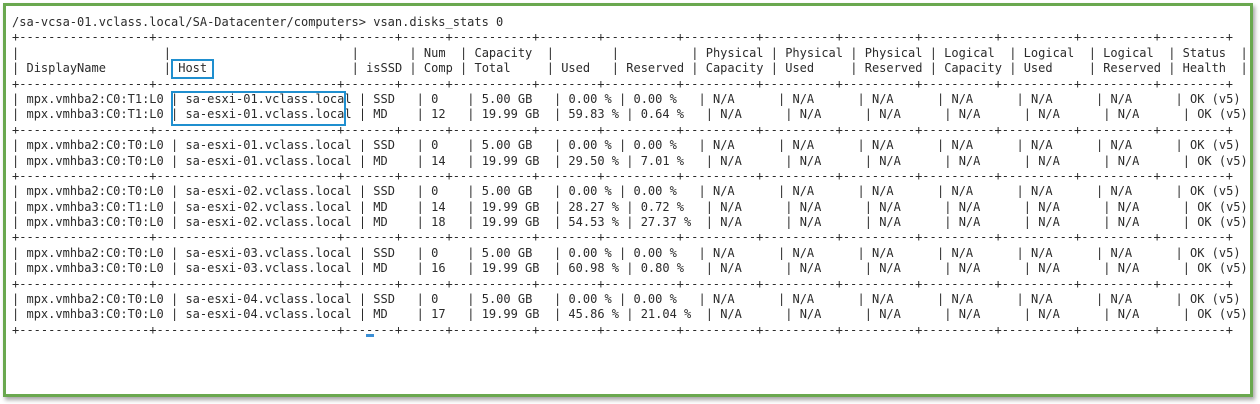 The image size is (1260, 404). Describe the element at coordinates (576, 68) in the screenshot. I see `table-cell: Used` at that location.